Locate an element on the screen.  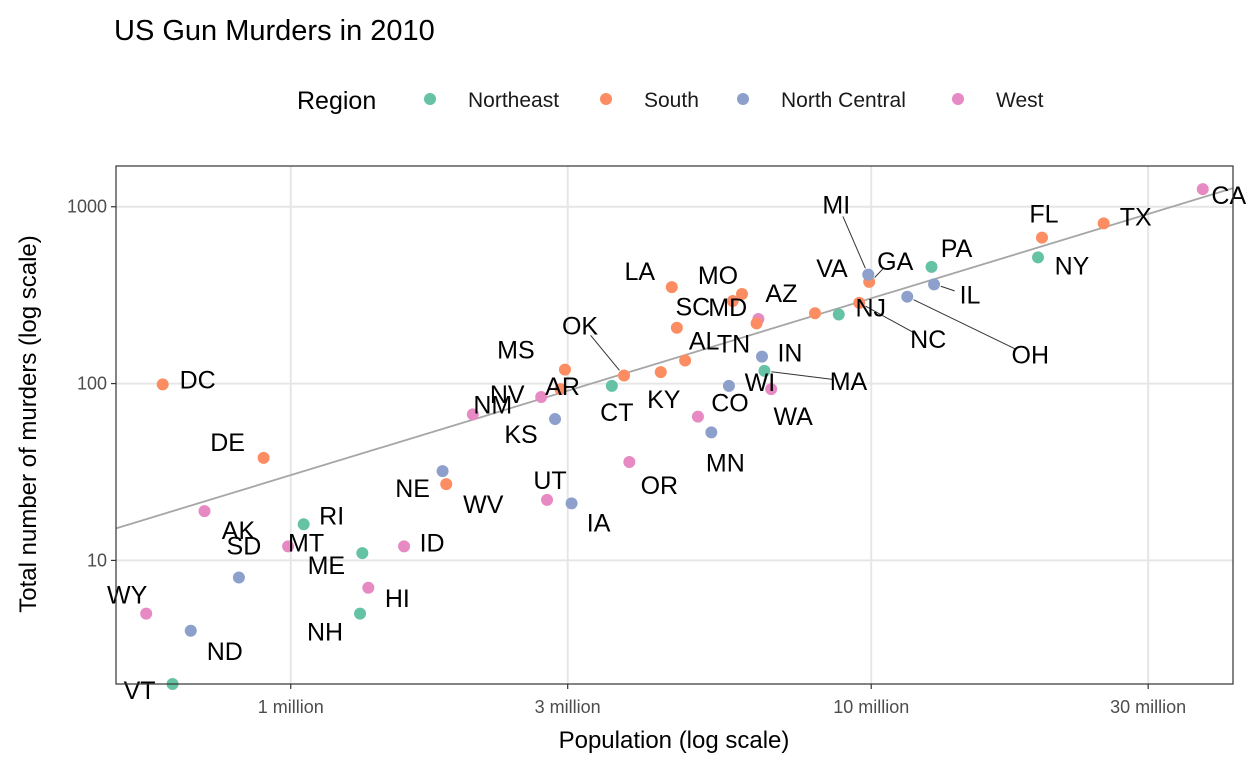
point-label-nj: NJ is located at coordinates (870, 308).